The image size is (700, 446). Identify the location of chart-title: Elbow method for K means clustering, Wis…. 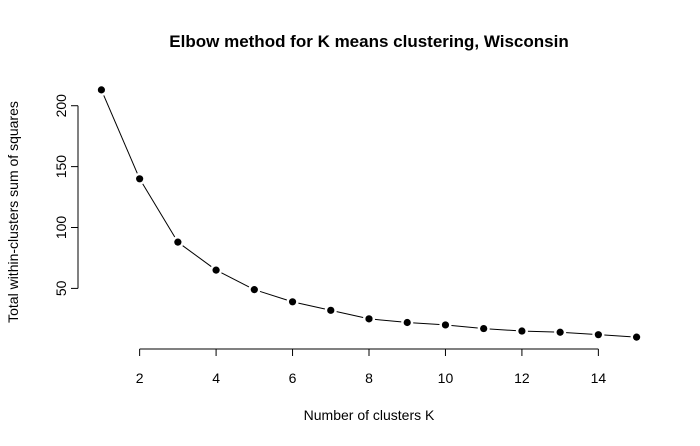
(368, 41).